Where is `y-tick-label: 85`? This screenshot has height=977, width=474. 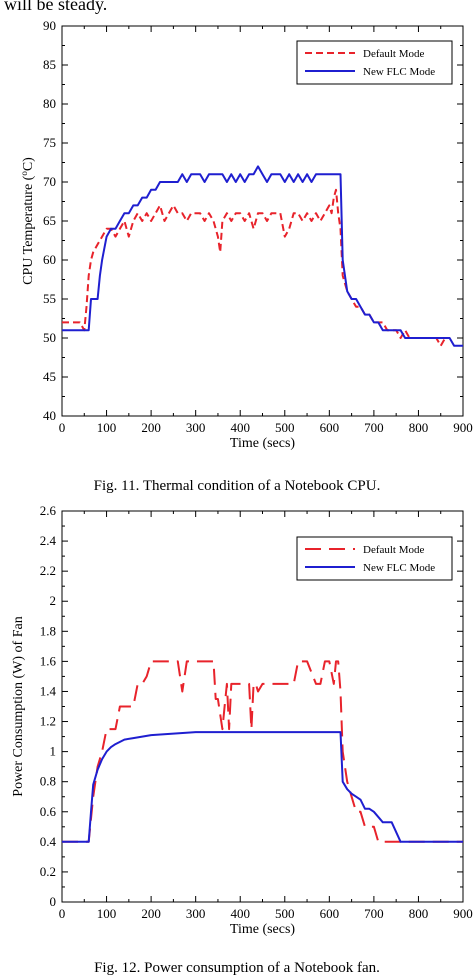
y-tick-label: 85 is located at coordinates (49, 64).